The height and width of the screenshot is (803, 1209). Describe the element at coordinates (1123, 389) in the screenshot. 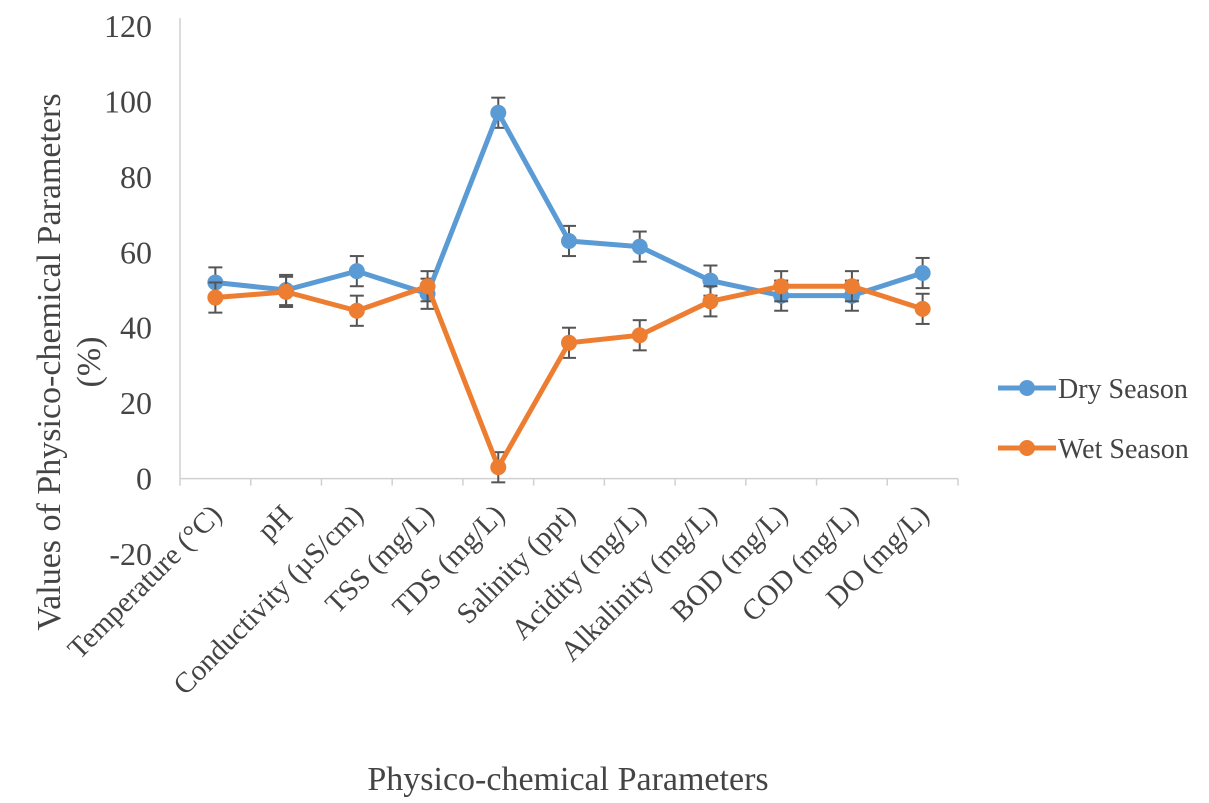

I see `legend-label: Dry Season` at that location.